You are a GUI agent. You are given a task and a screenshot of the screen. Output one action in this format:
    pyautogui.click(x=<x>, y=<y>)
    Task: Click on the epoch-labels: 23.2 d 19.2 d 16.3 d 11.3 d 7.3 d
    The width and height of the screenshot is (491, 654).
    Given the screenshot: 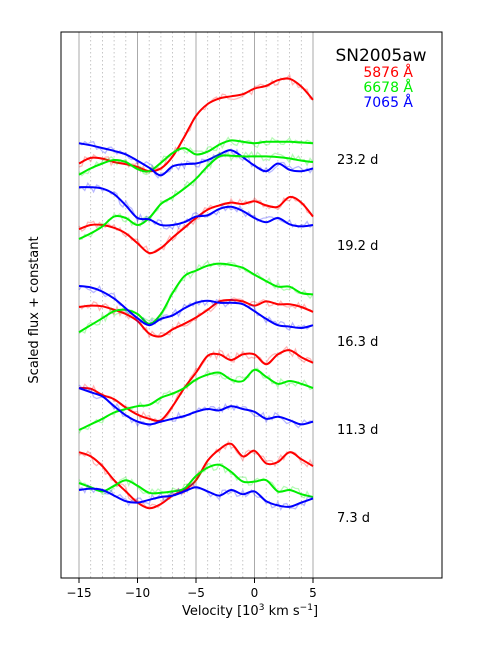 What is the action you would take?
    pyautogui.click(x=357, y=339)
    